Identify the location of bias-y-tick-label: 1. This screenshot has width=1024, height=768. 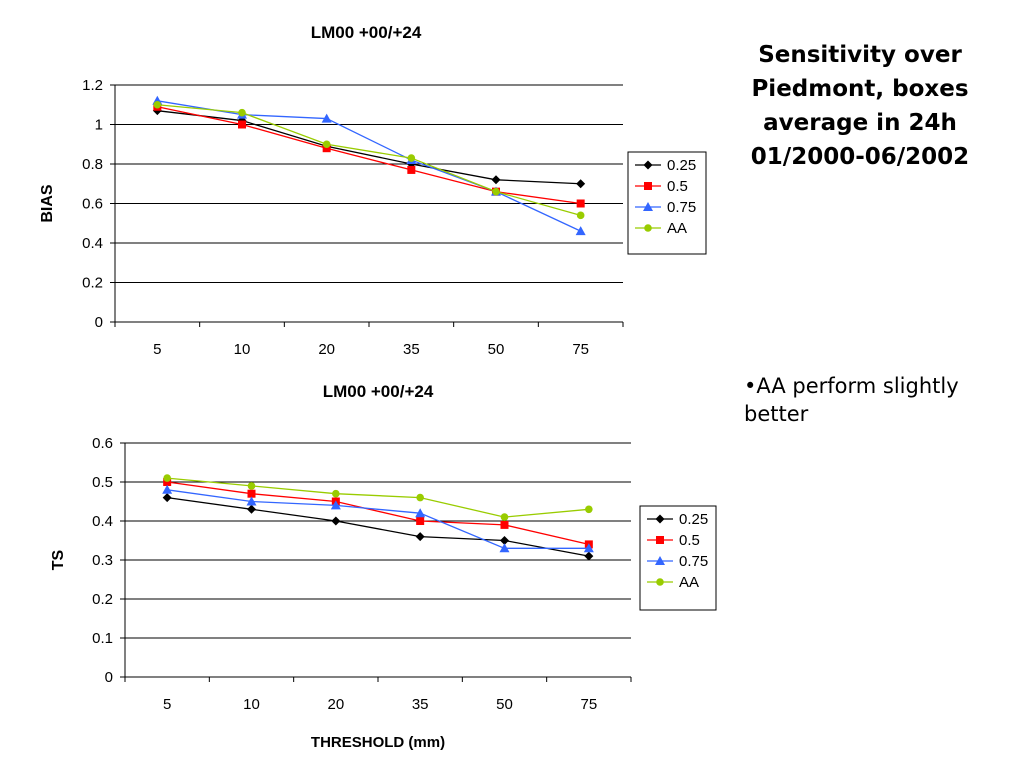
(99, 125).